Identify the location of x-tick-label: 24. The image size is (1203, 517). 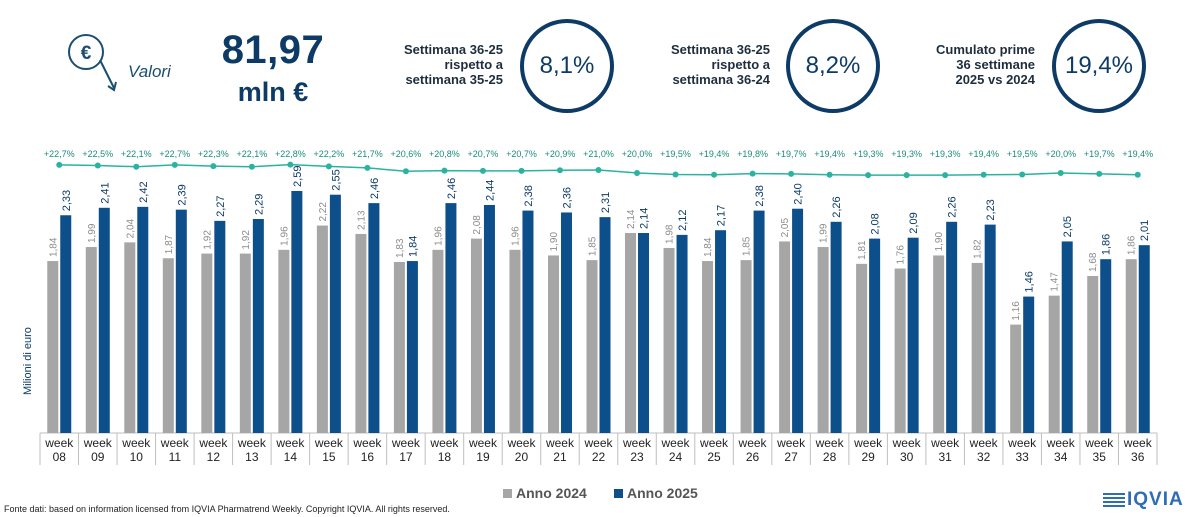
(676, 457).